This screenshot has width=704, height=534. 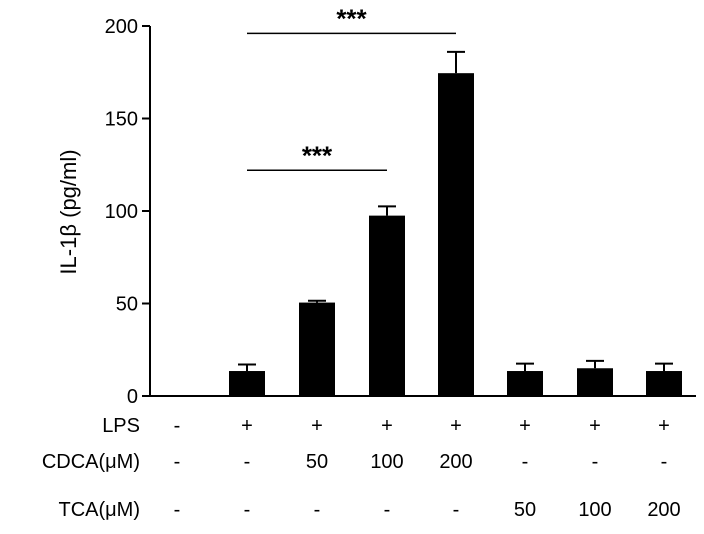 I want to click on condition-row-label: LPS, so click(x=121, y=426).